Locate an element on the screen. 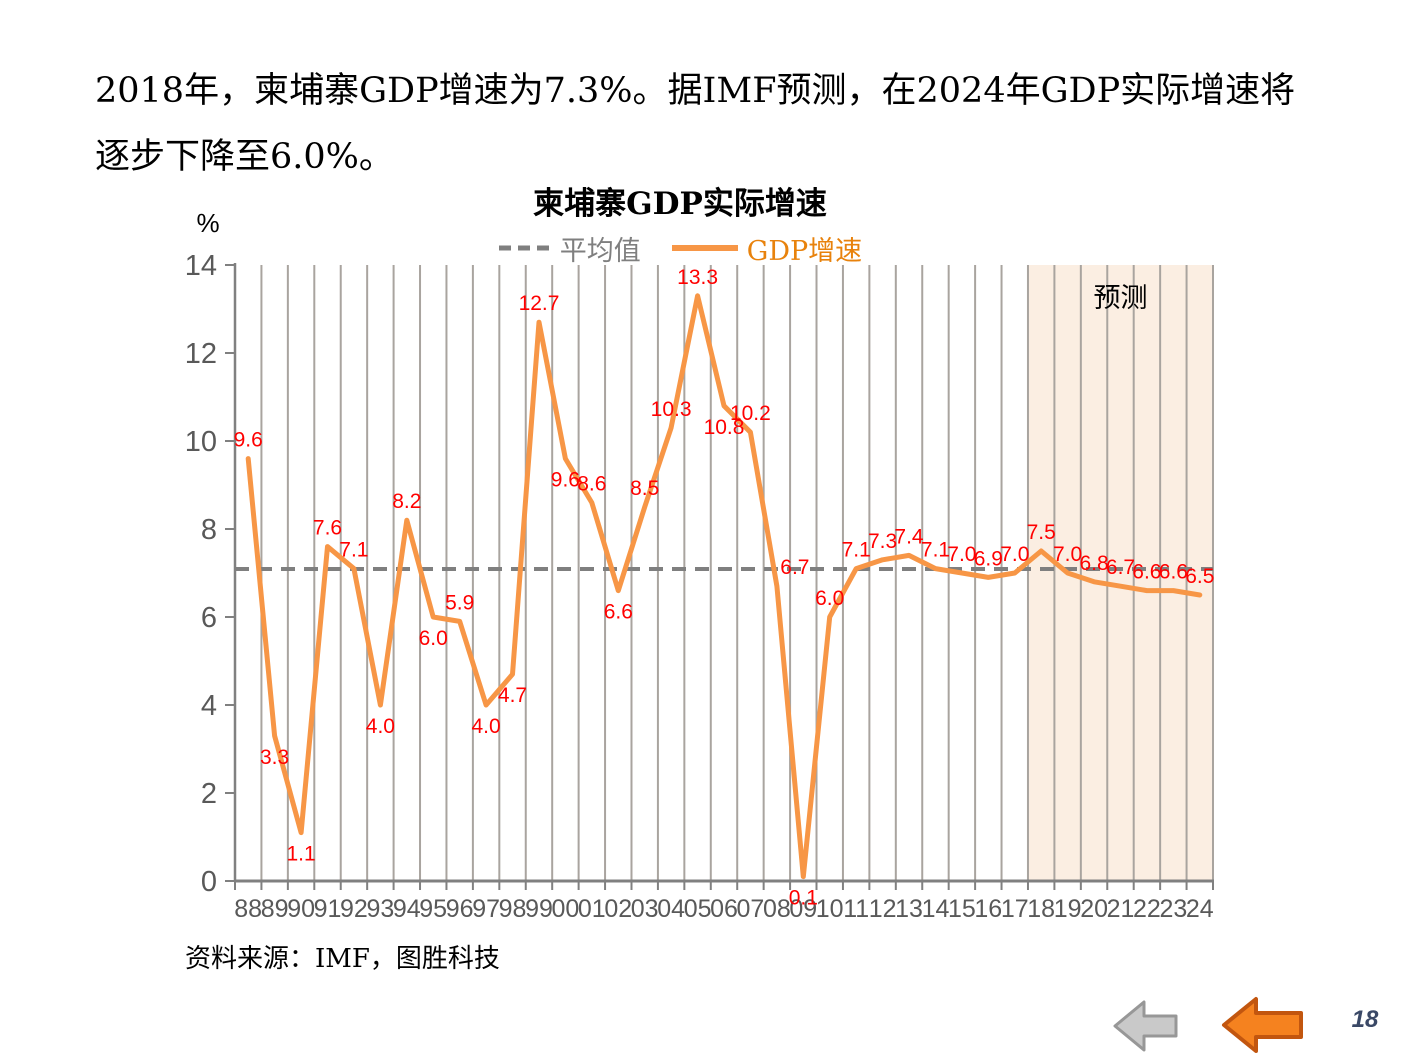 The height and width of the screenshot is (1058, 1411). svg-text: 98 is located at coordinates (513, 909).